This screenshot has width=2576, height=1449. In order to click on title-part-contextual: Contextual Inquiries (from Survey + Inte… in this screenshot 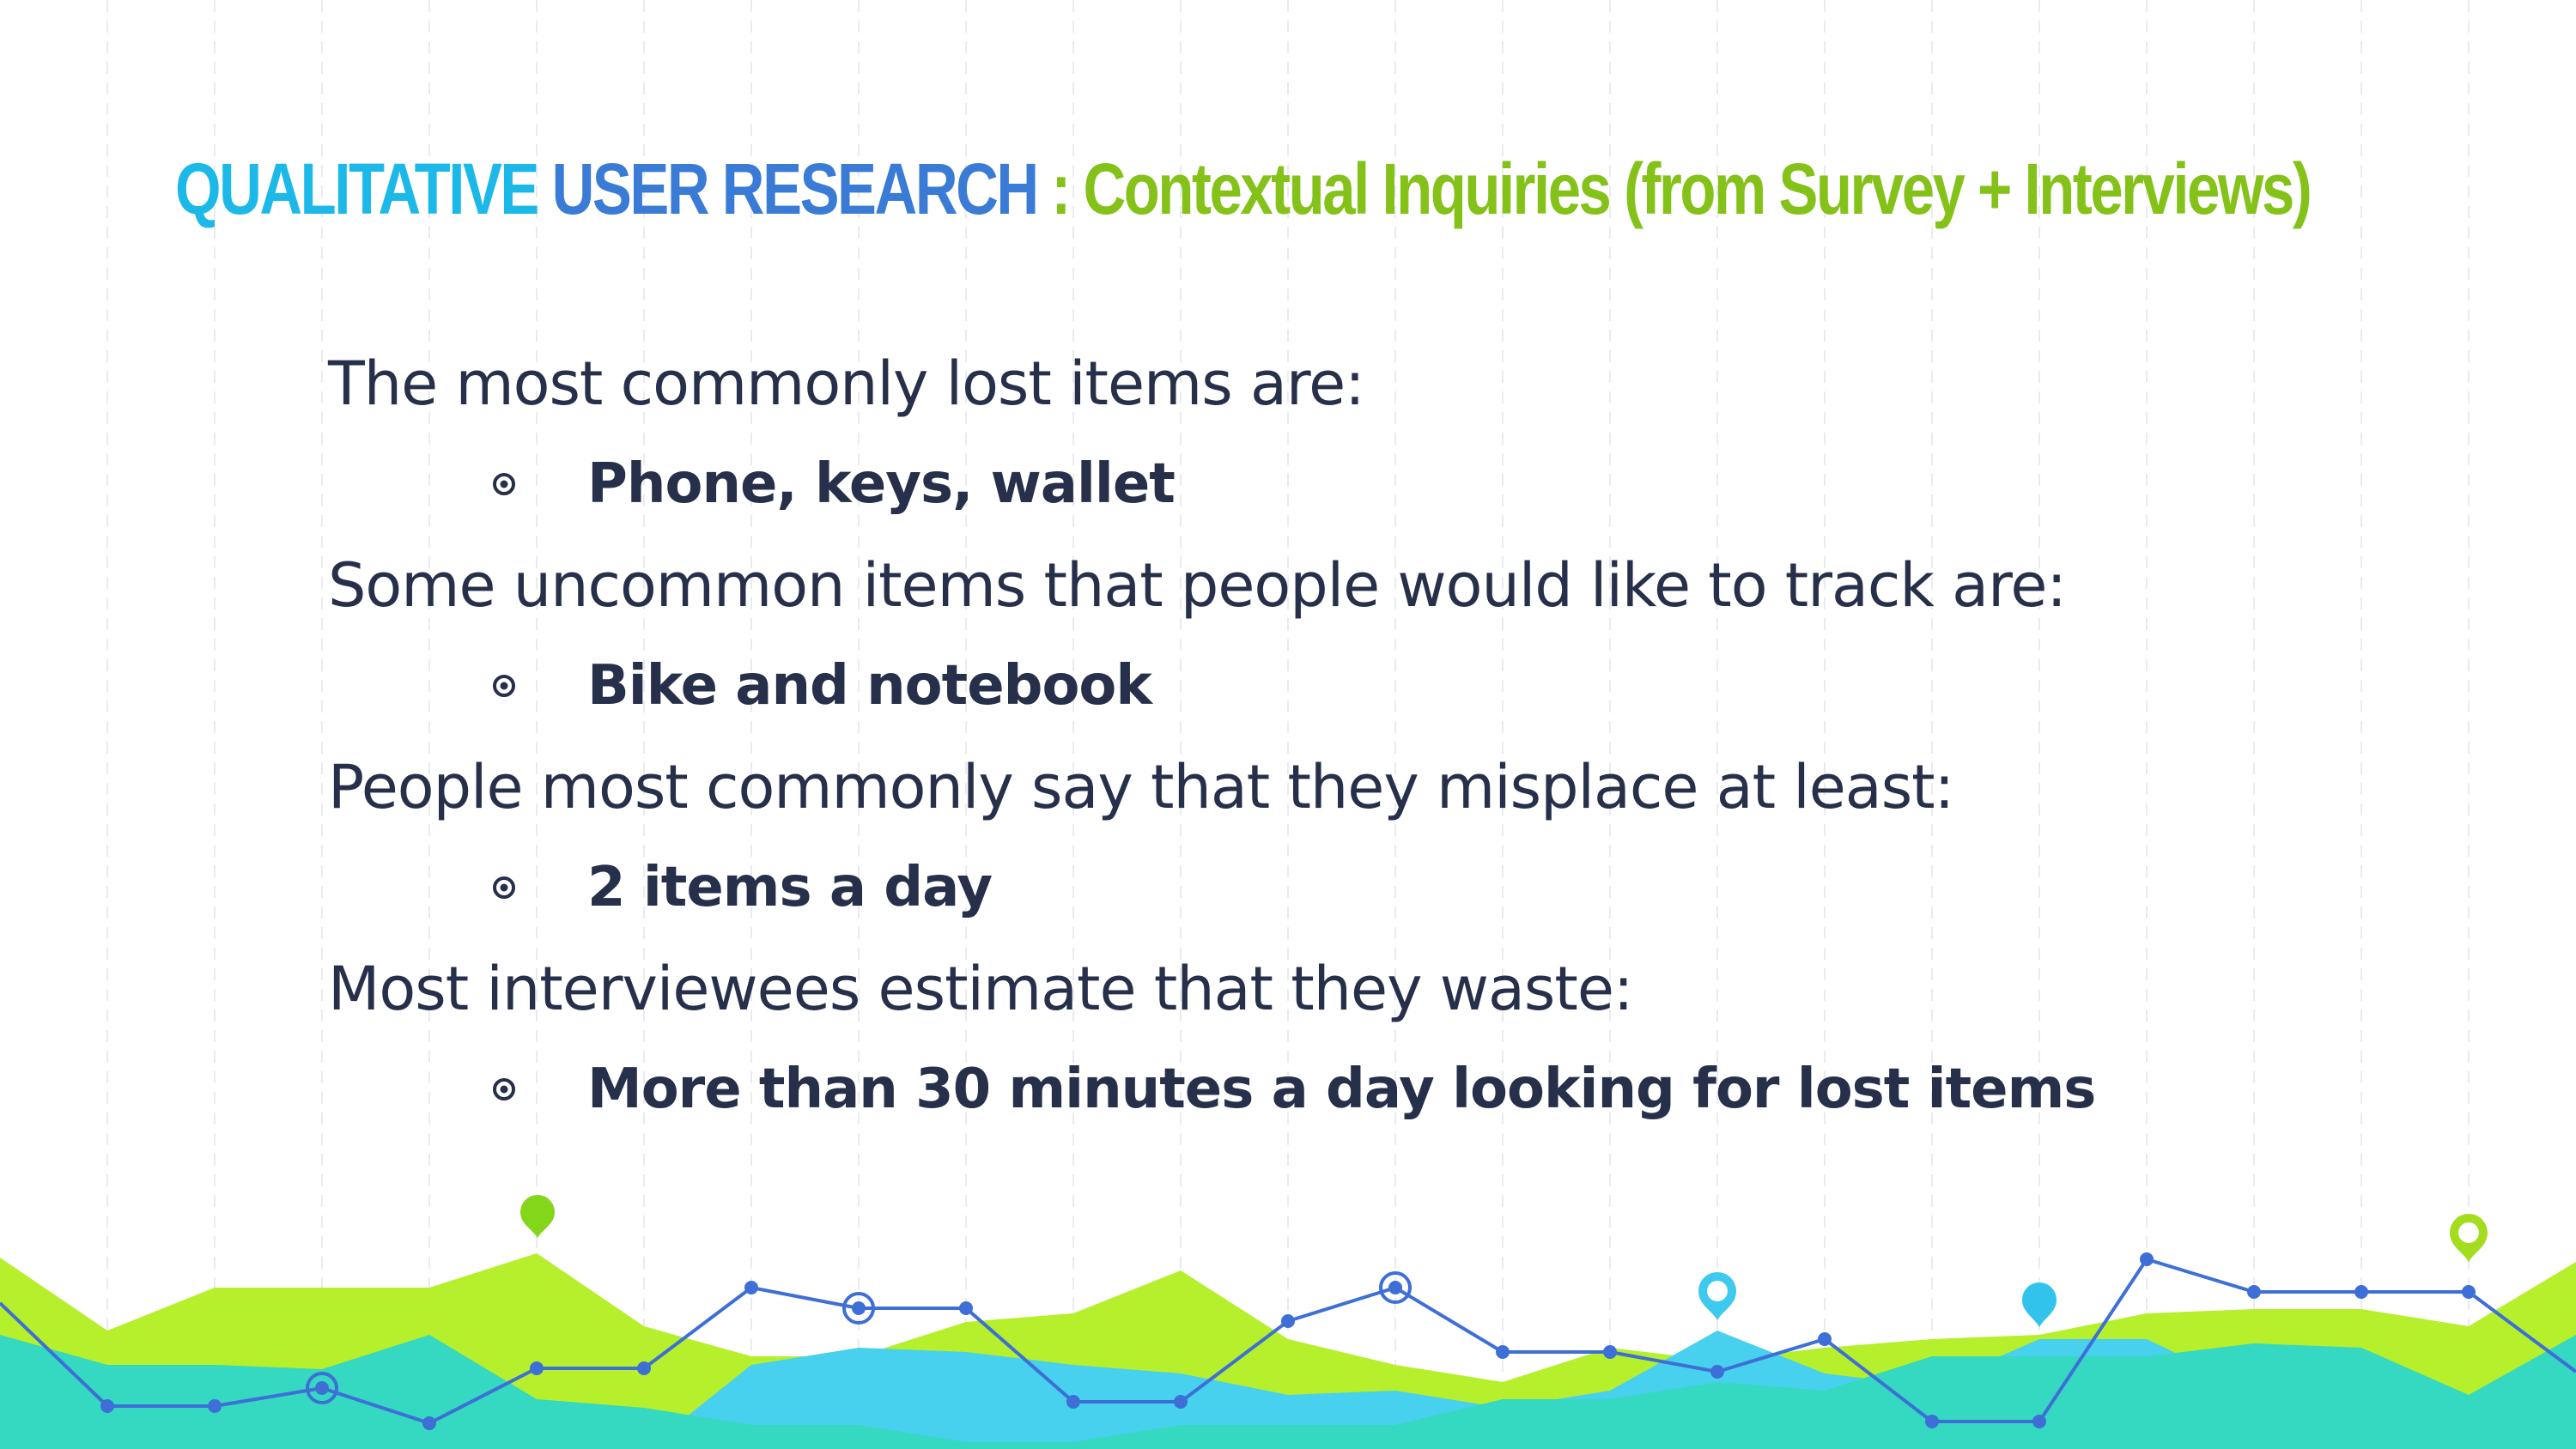, I will do `click(1697, 189)`.